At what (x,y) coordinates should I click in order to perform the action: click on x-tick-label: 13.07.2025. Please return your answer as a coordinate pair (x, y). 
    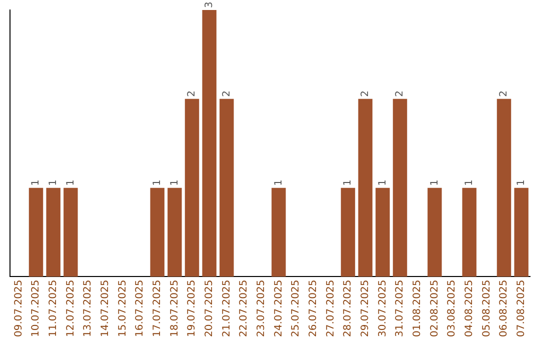
    Looking at the image, I should click on (88, 309).